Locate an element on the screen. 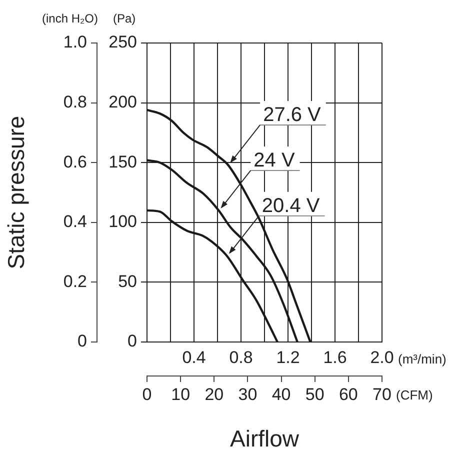 This screenshot has width=474, height=458. text: (CFM) is located at coordinates (414, 395).